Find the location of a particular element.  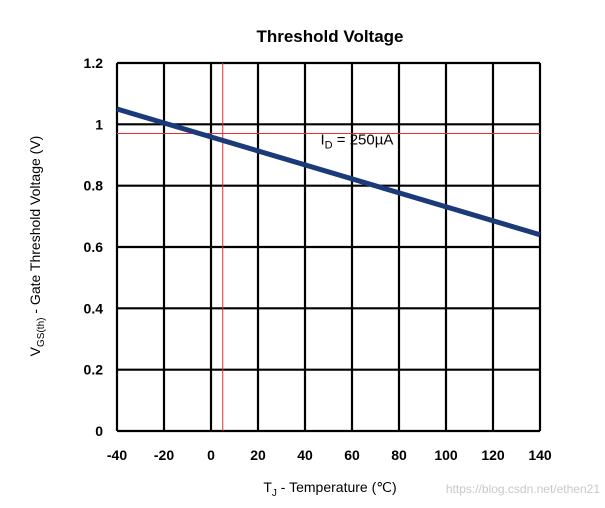

chart-title: Threshold Voltage is located at coordinates (329, 36).